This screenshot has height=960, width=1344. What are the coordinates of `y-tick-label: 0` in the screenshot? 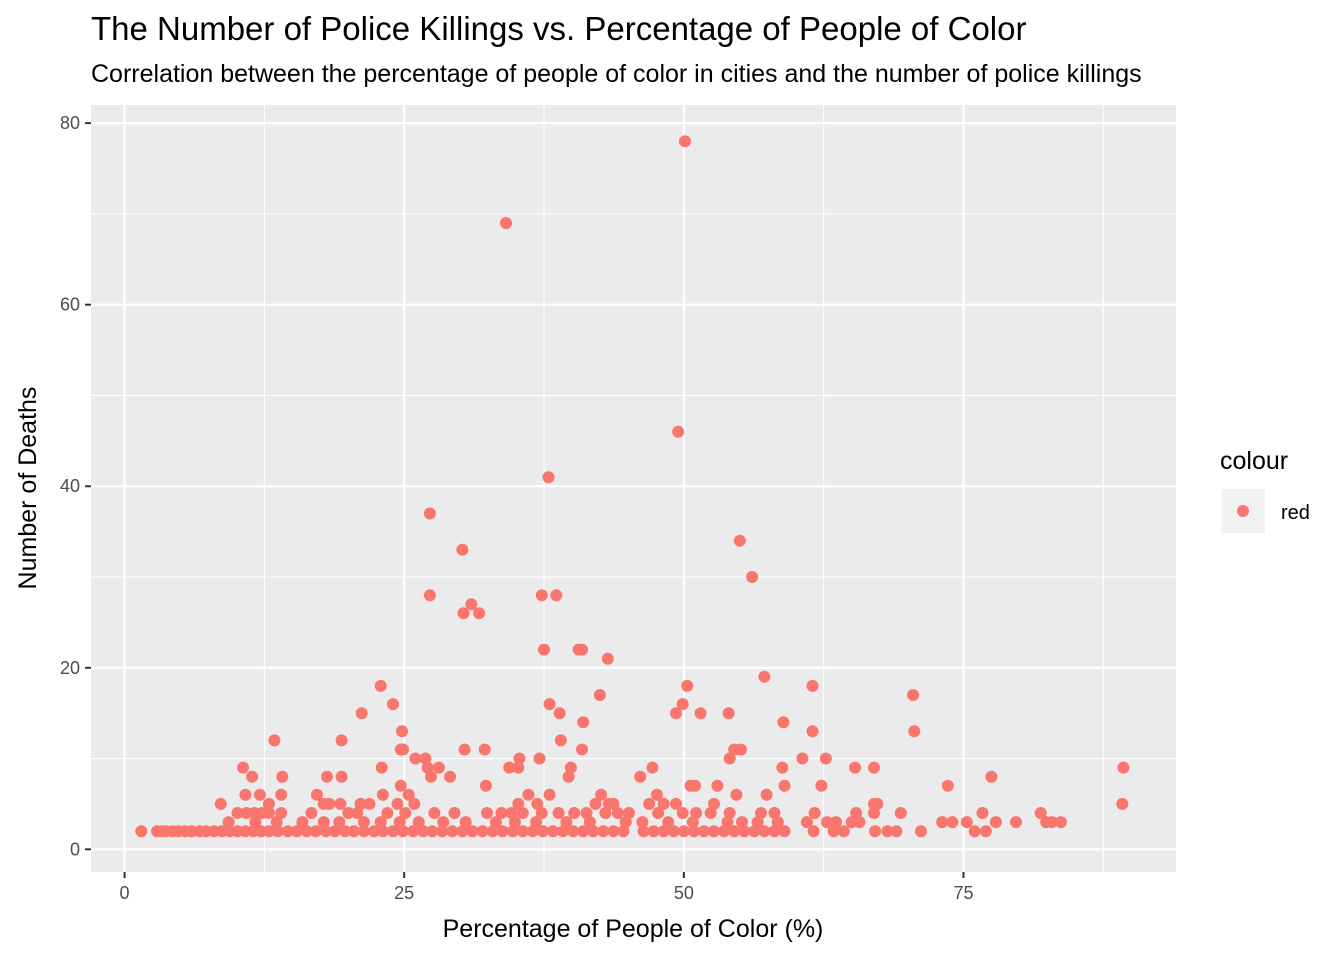 It's located at (75, 849).